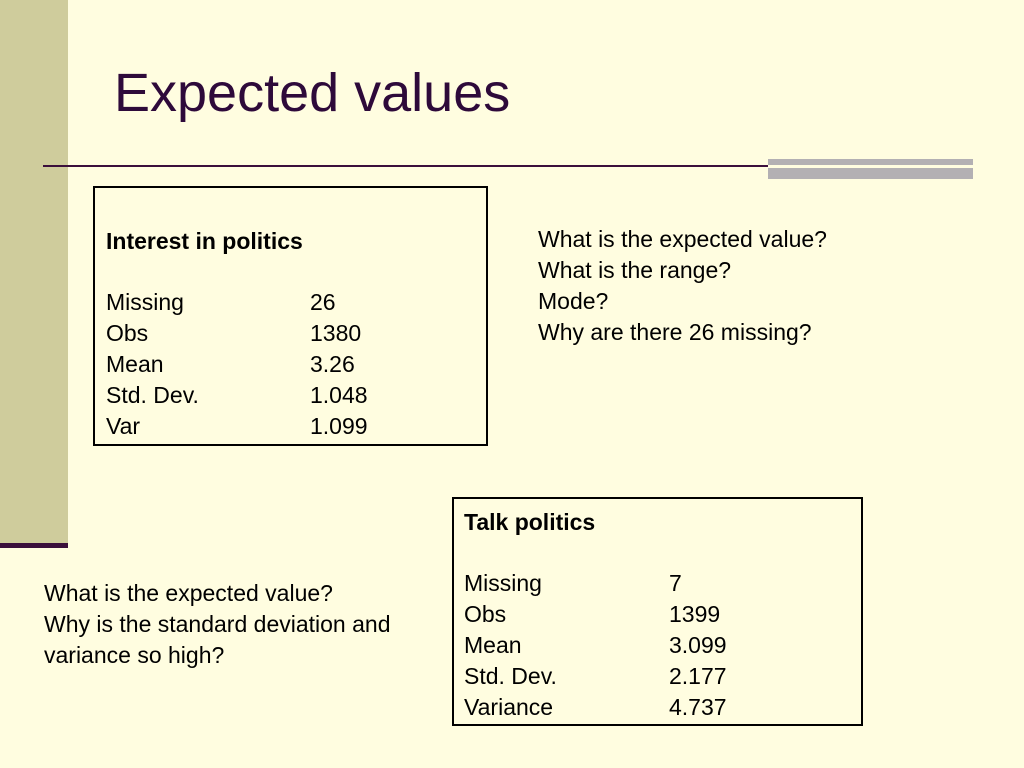  I want to click on stat-value: 3.26, so click(332, 364).